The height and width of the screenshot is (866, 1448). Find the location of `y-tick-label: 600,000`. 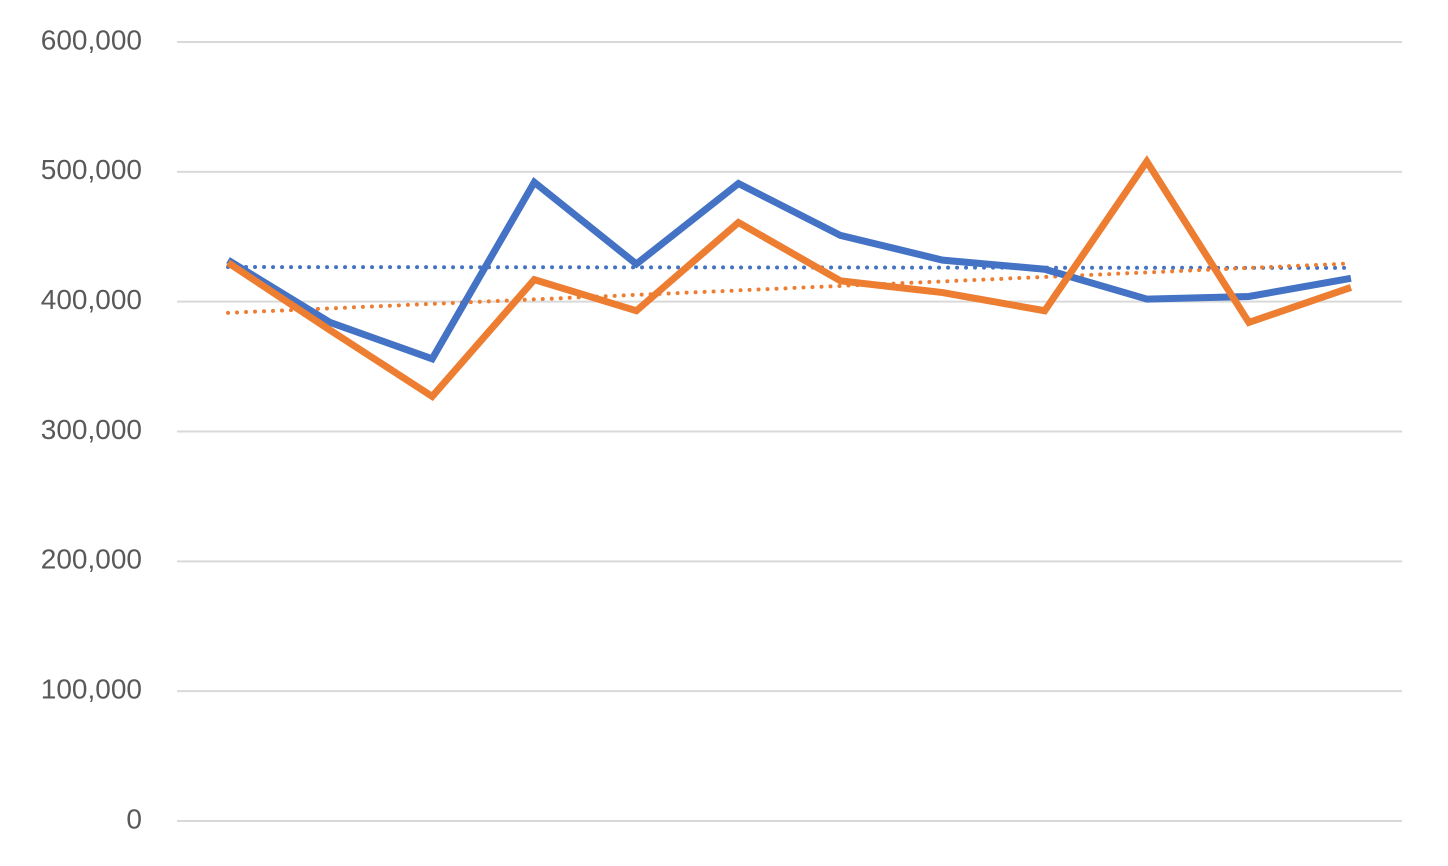

y-tick-label: 600,000 is located at coordinates (91, 39).